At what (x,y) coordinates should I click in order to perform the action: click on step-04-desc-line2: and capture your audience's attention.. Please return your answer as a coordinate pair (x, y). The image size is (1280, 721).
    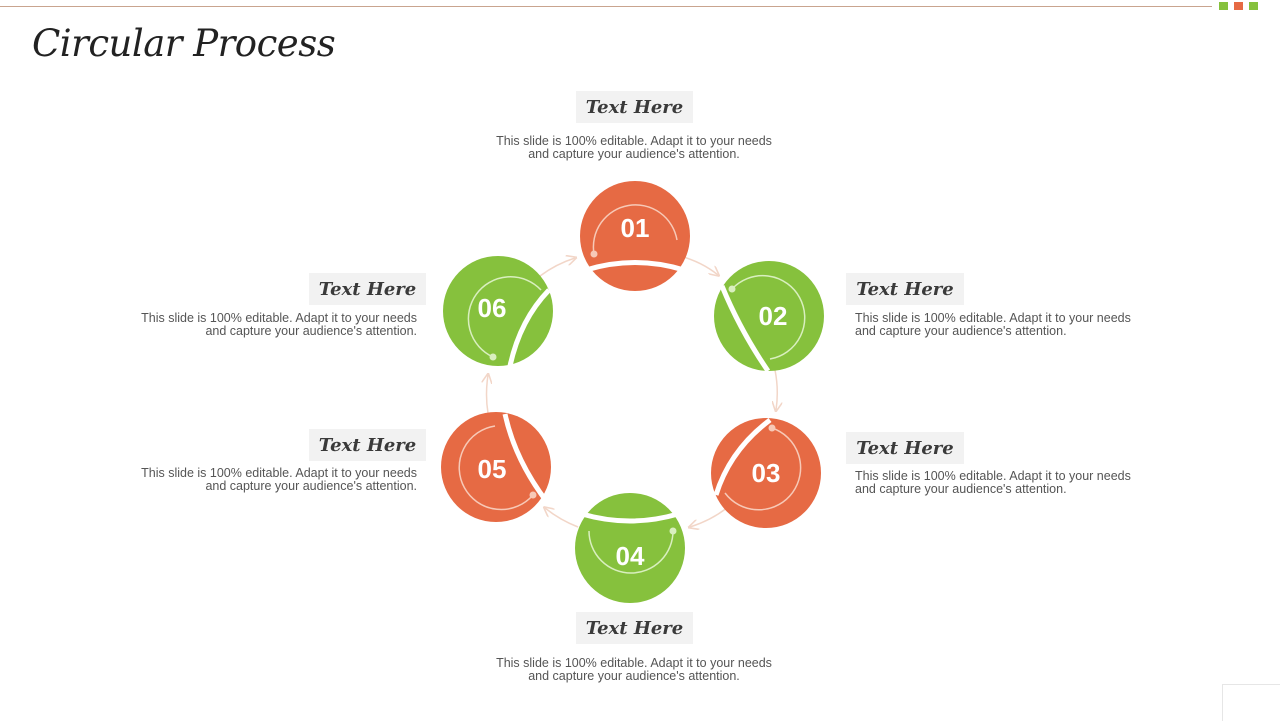
    Looking at the image, I should click on (634, 676).